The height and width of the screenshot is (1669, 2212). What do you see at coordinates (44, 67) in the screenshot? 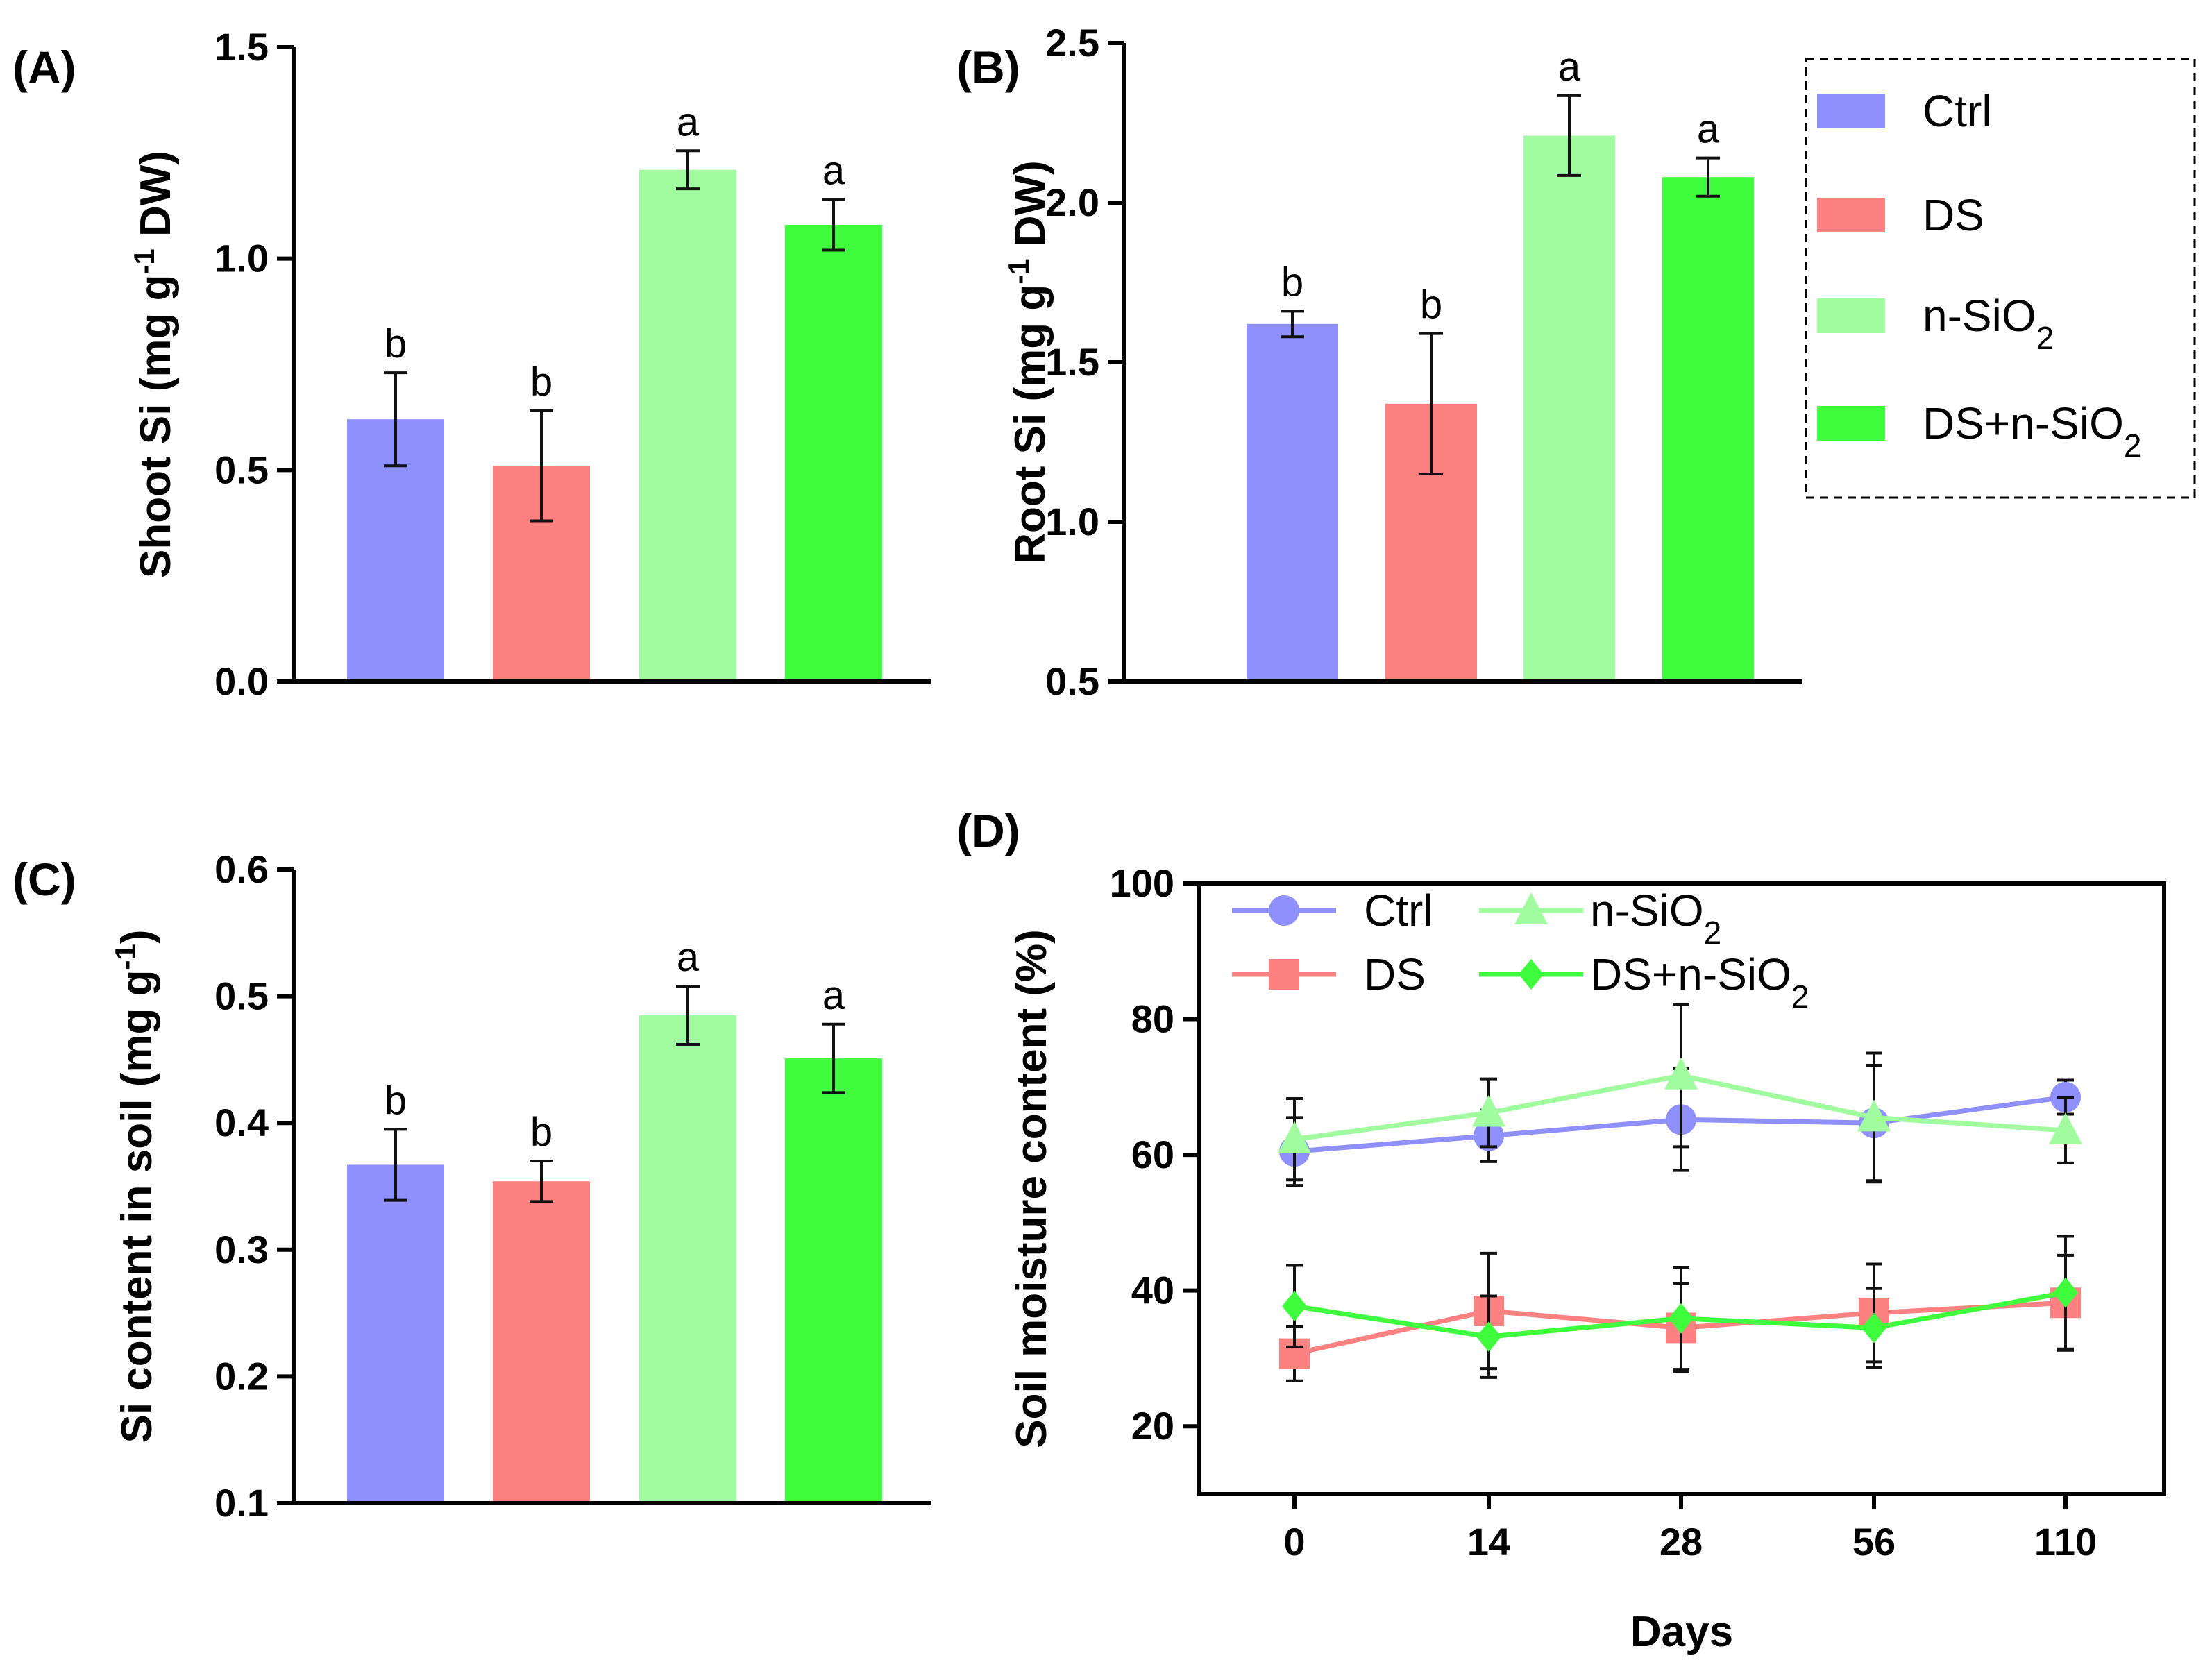
I see `panel-label: (A)` at bounding box center [44, 67].